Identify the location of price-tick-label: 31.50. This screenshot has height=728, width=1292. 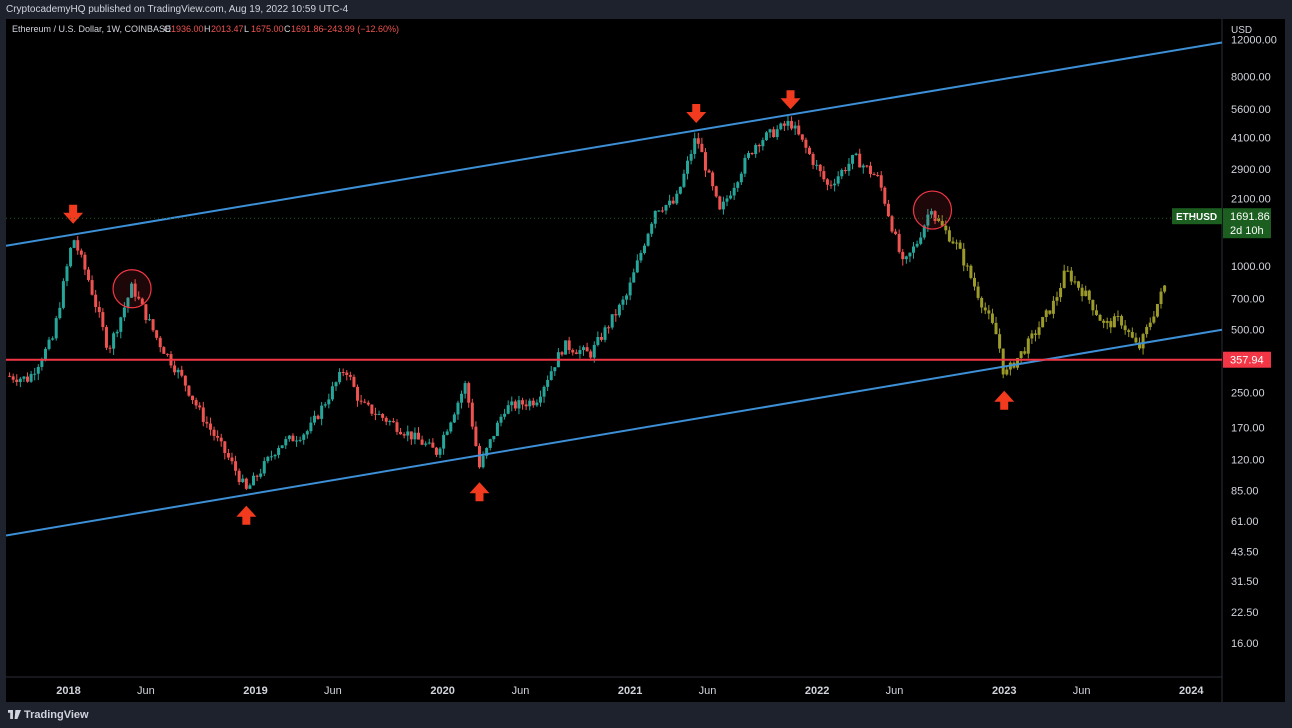
(1245, 582).